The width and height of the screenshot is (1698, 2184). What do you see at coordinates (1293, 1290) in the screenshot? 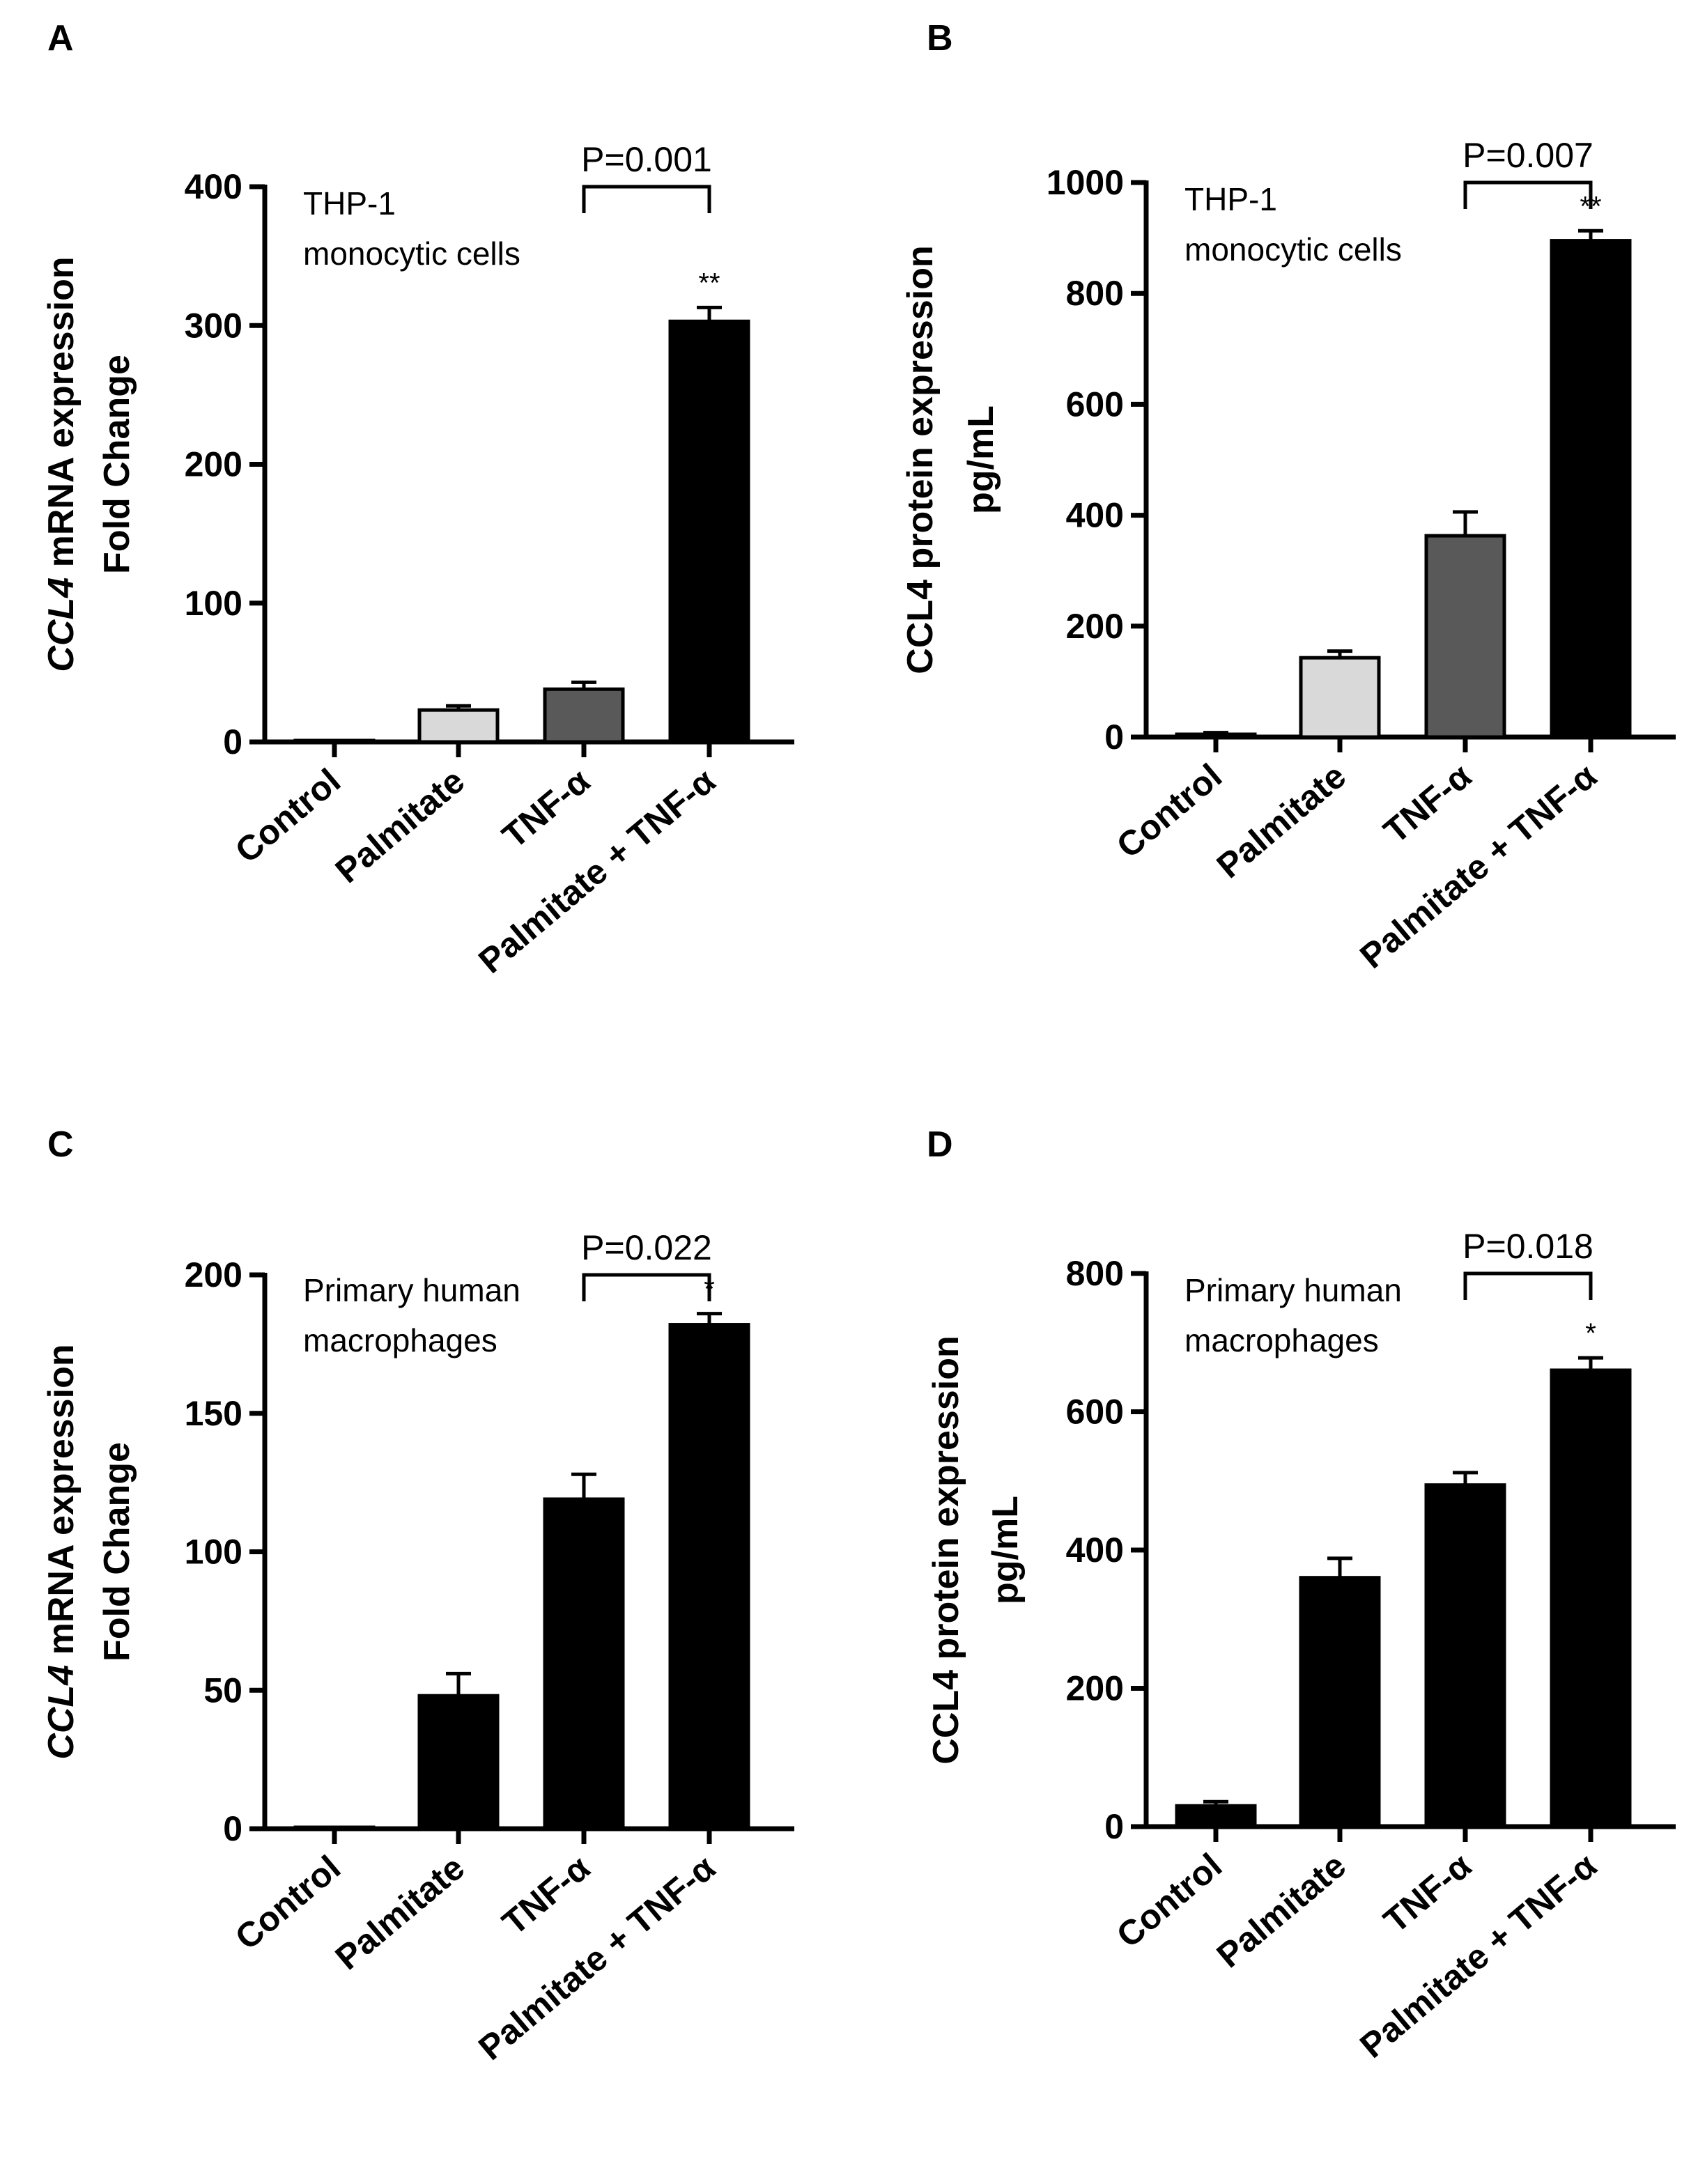
I see `cell-type-annotation: Primary human` at bounding box center [1293, 1290].